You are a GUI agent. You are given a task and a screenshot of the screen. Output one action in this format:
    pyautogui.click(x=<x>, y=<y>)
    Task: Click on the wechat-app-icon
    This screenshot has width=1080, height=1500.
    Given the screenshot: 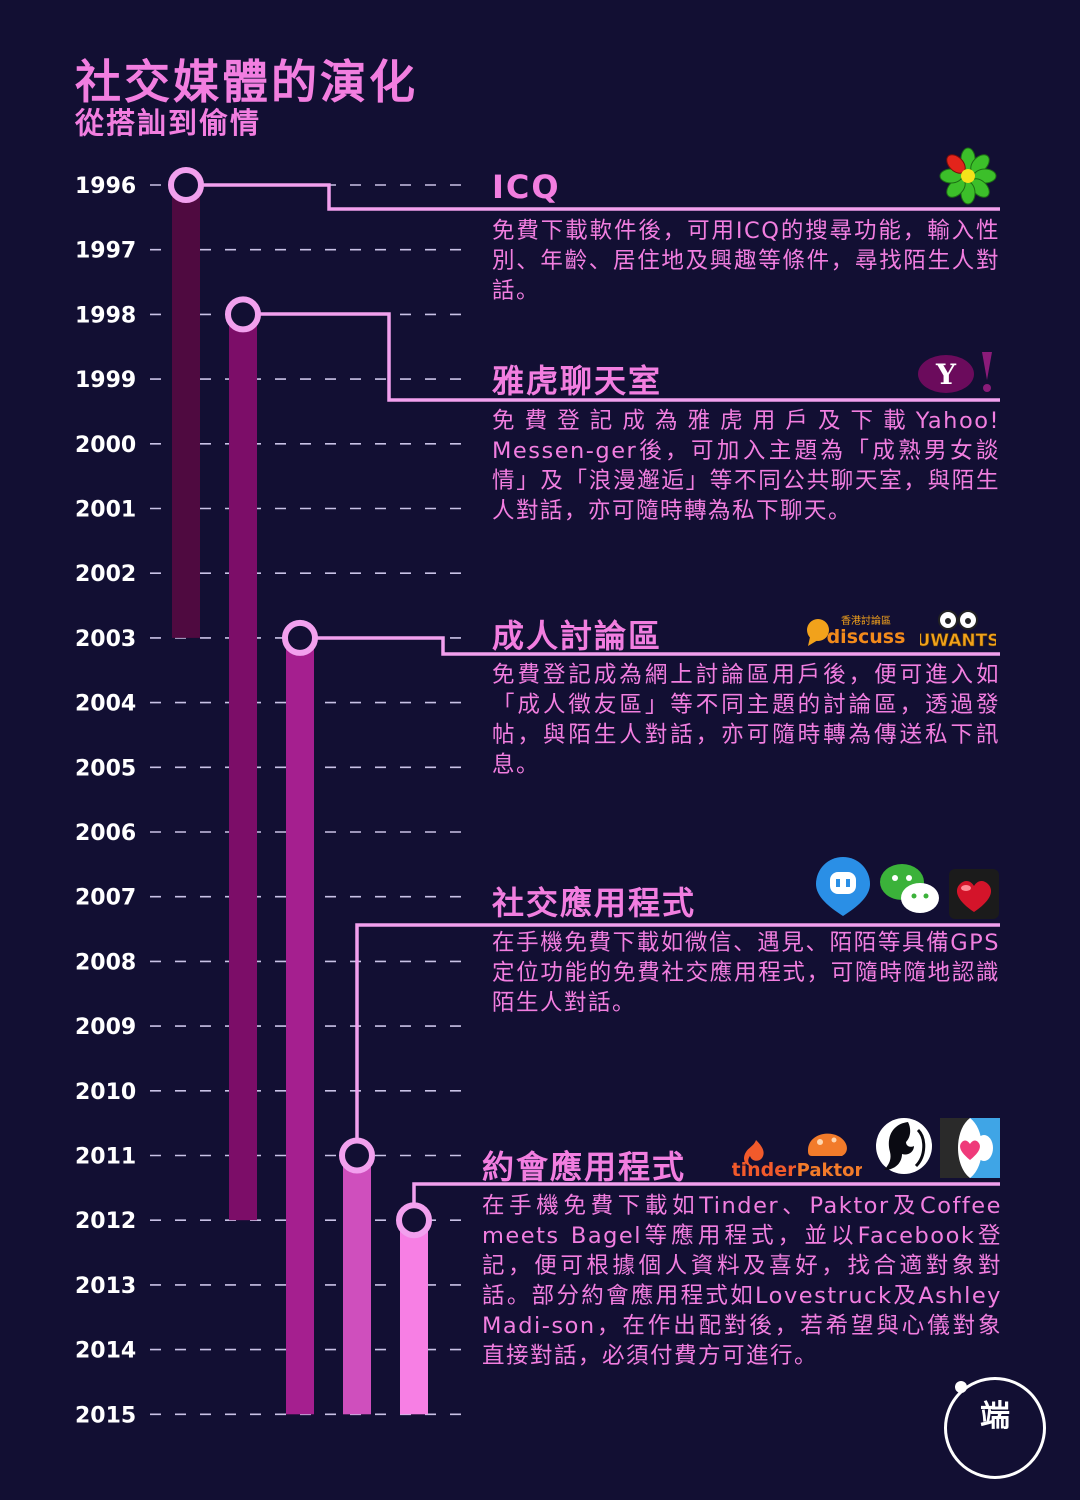 What is the action you would take?
    pyautogui.click(x=909, y=888)
    